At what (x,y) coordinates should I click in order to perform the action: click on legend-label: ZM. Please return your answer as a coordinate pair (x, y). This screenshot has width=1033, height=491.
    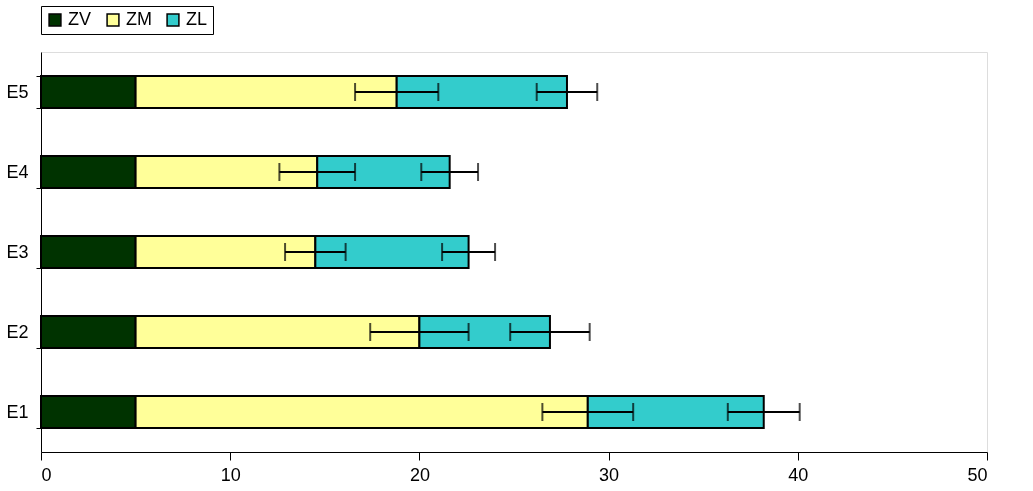
    Looking at the image, I should click on (139, 19).